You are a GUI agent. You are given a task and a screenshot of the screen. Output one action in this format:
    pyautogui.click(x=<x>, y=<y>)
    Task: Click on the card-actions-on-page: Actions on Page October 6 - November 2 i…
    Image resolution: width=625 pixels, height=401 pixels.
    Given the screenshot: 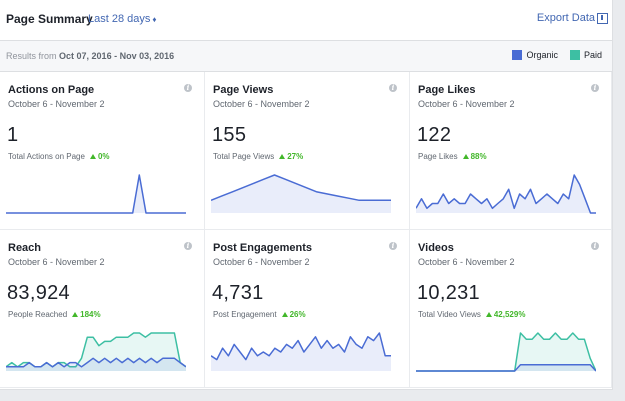 What is the action you would take?
    pyautogui.click(x=102, y=151)
    